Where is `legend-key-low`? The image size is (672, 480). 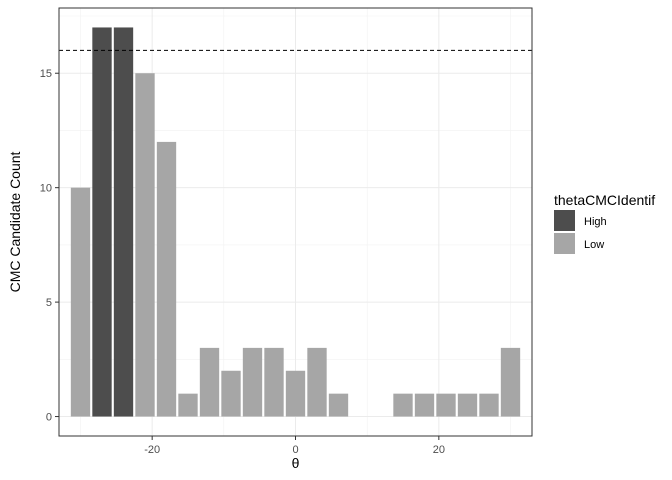 legend-key-low is located at coordinates (564, 243).